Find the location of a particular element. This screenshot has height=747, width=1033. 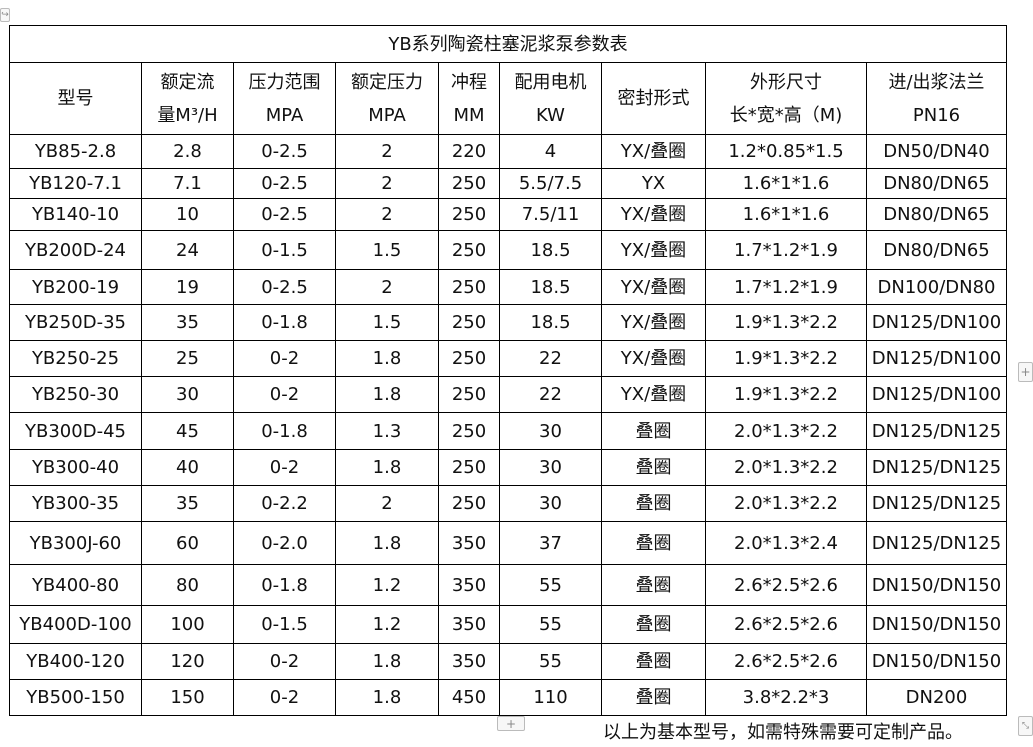

table-cell: 40 is located at coordinates (187, 467).